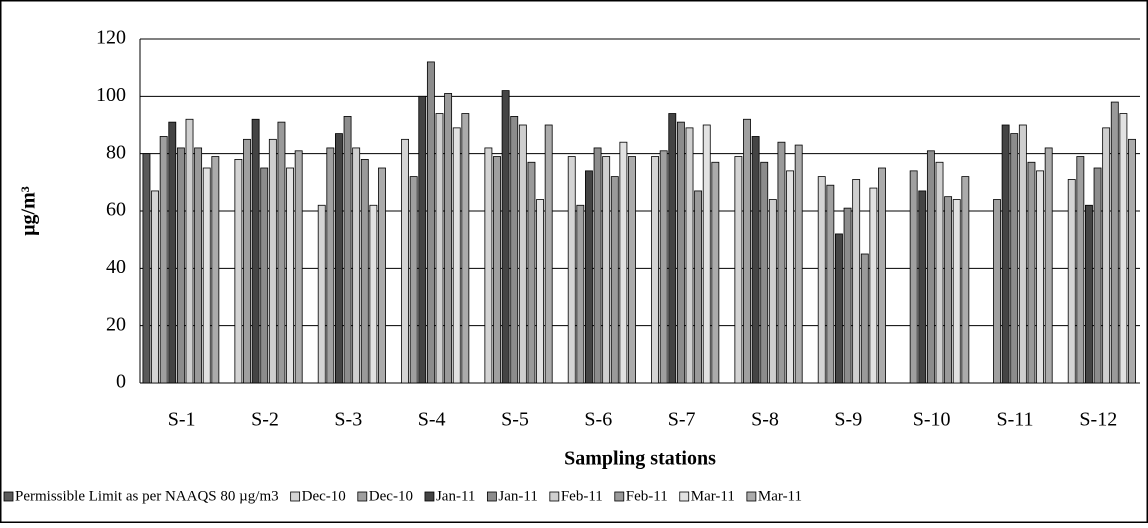  What do you see at coordinates (147, 496) in the screenshot?
I see `legend-label: Permissible Limit as per NAAQS 80 µg/m3` at bounding box center [147, 496].